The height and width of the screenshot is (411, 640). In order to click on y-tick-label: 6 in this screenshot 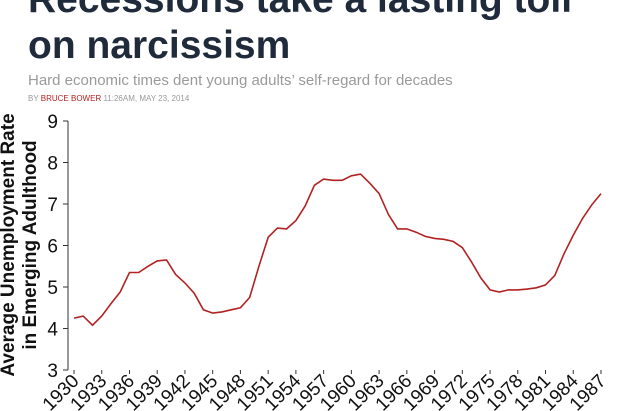, I will do `click(52, 247)`.